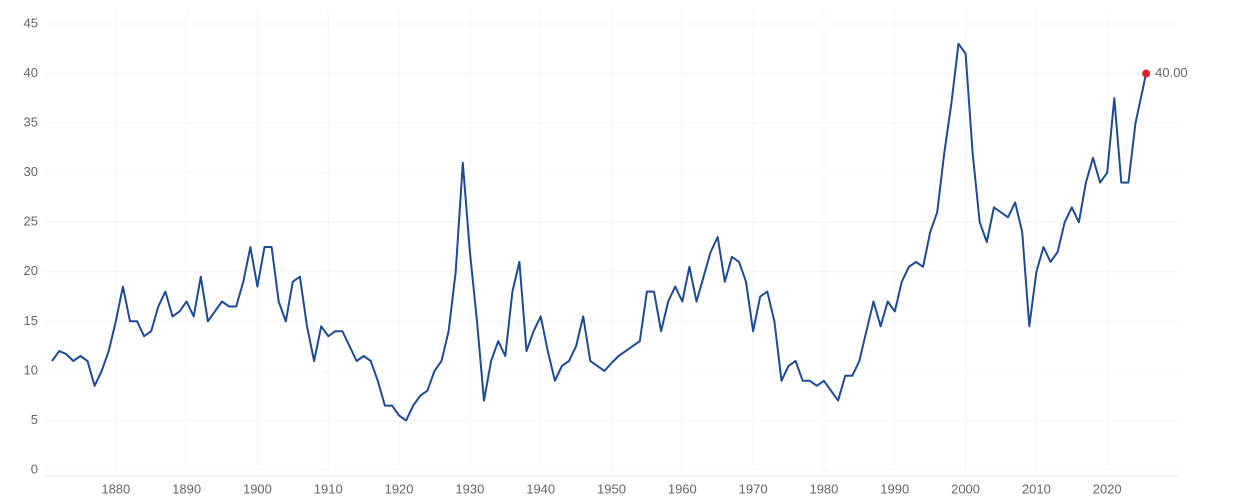  I want to click on x-tick-label: 2000, so click(965, 488).